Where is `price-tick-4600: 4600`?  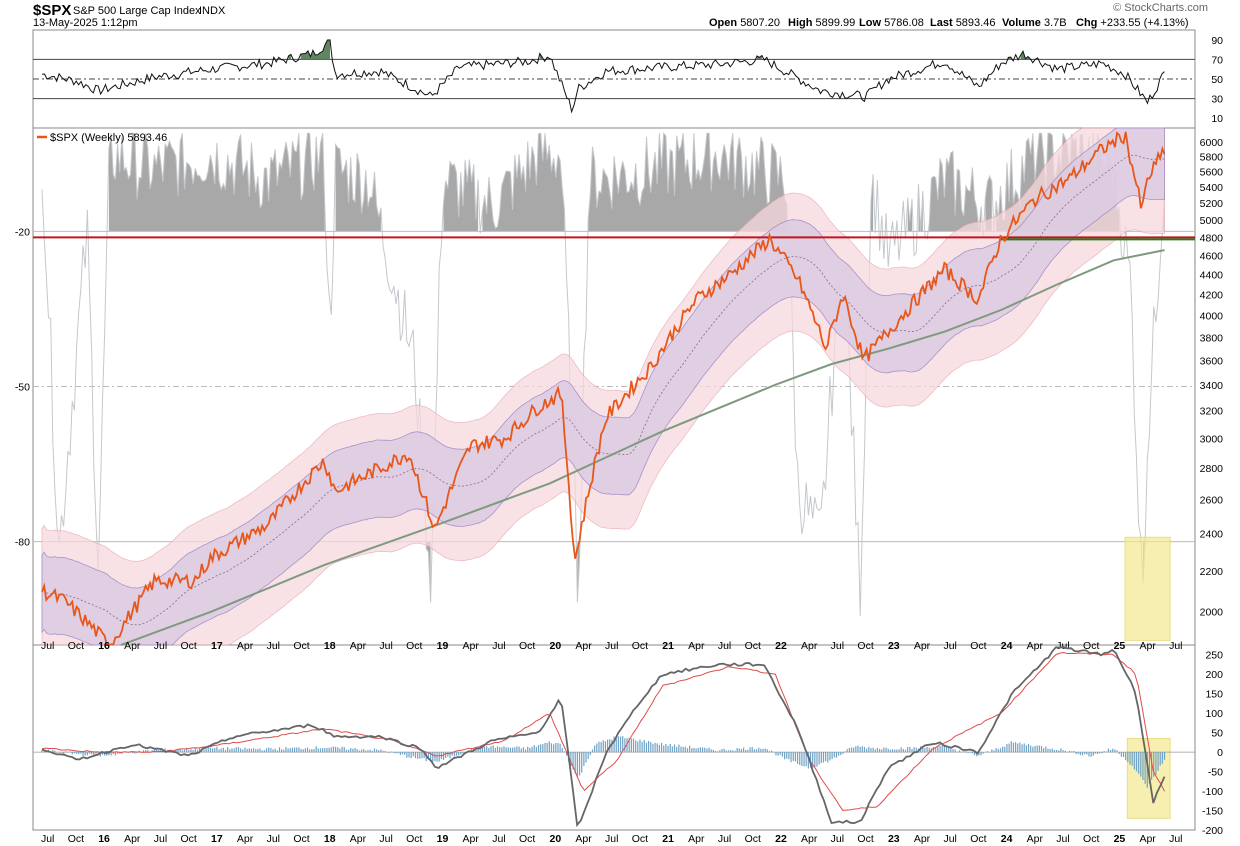
price-tick-4600: 4600 is located at coordinates (1212, 257).